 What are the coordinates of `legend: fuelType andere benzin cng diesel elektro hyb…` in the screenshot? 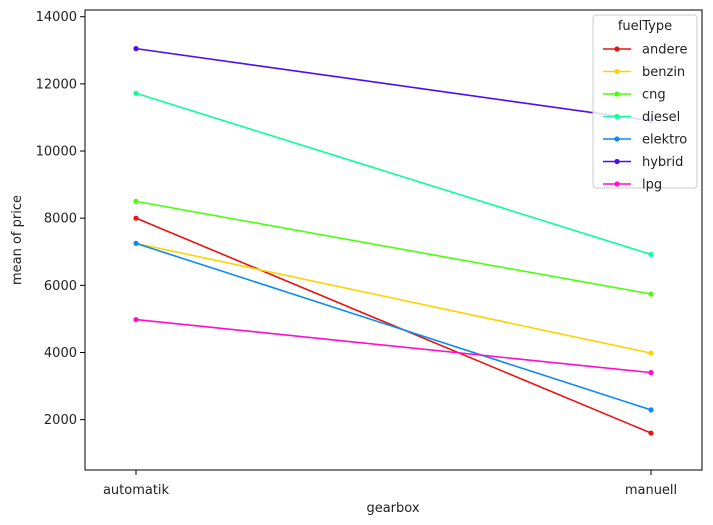 It's located at (645, 103).